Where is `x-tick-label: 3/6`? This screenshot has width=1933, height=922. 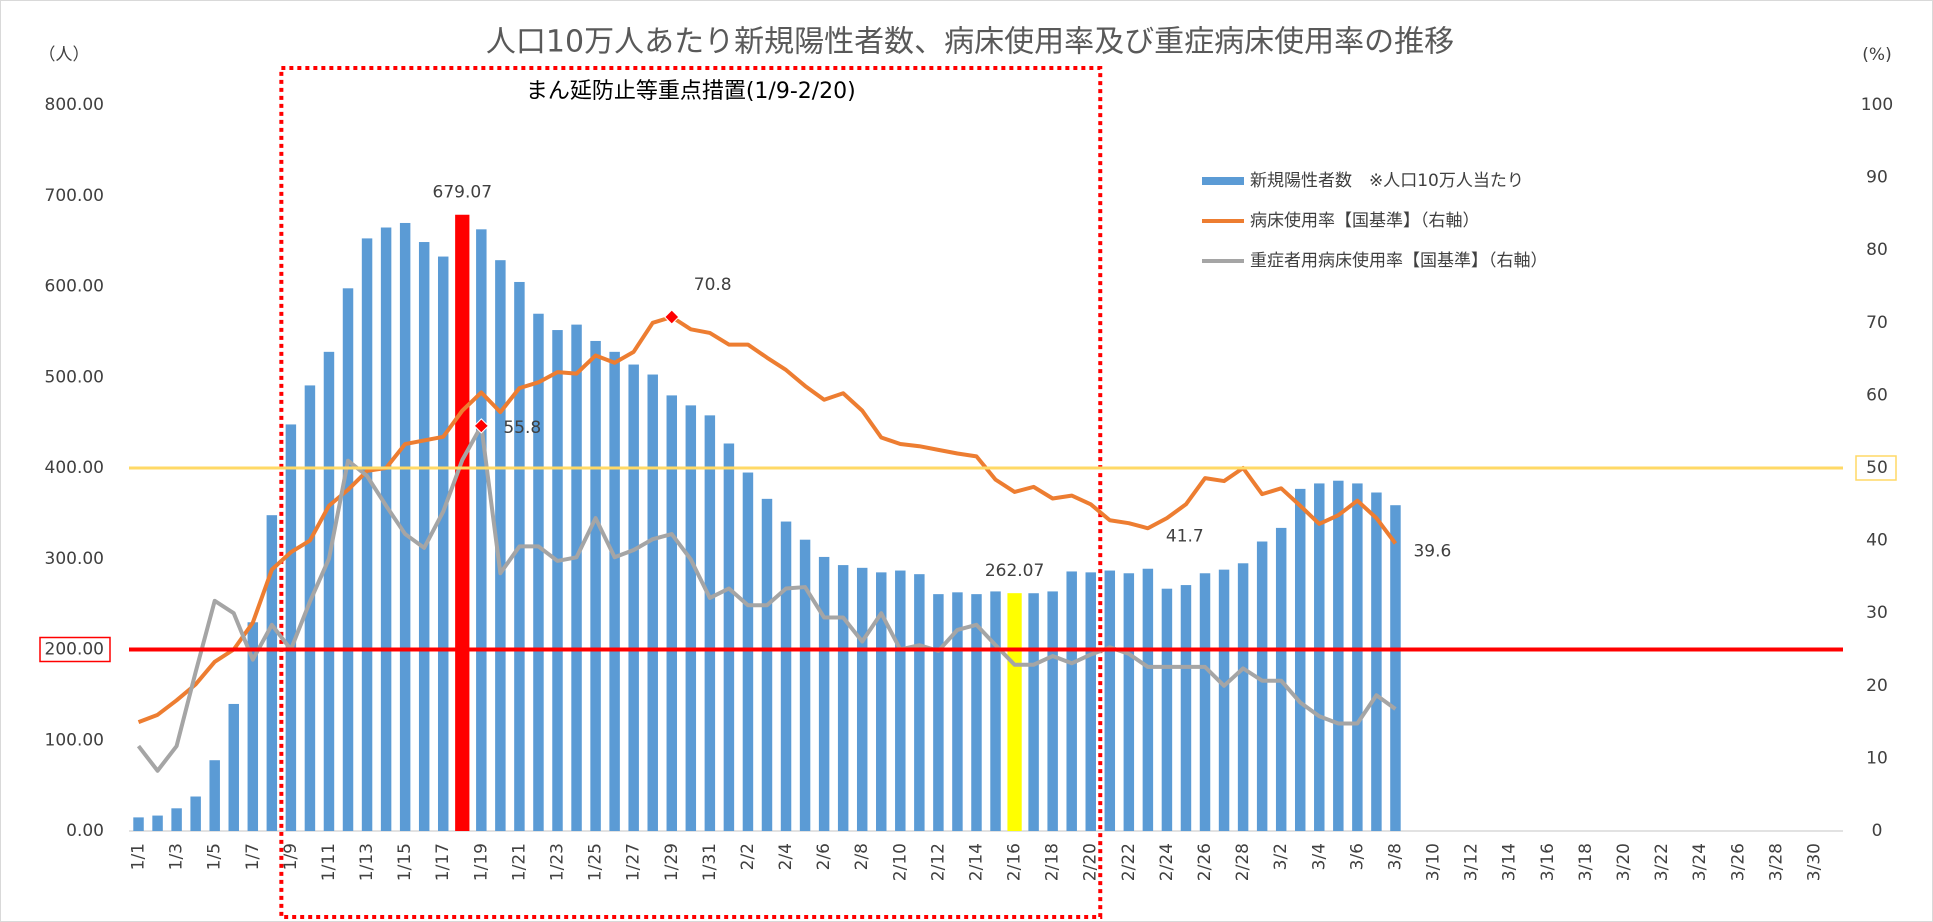 x-tick-label: 3/6 is located at coordinates (1357, 856).